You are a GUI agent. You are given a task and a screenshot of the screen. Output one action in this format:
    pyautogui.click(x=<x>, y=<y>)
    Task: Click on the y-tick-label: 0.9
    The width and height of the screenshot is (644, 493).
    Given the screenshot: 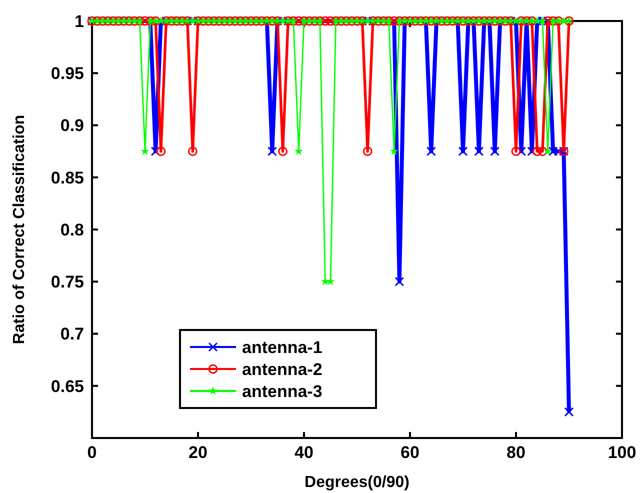 What is the action you would take?
    pyautogui.click(x=72, y=126)
    